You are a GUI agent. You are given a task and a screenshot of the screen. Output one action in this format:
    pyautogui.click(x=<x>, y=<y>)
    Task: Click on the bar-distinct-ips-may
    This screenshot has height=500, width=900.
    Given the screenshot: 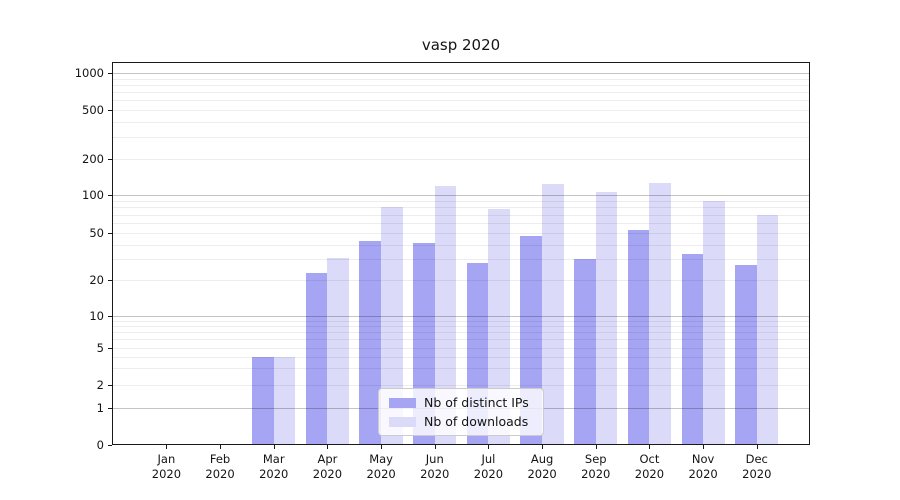 What is the action you would take?
    pyautogui.click(x=370, y=342)
    